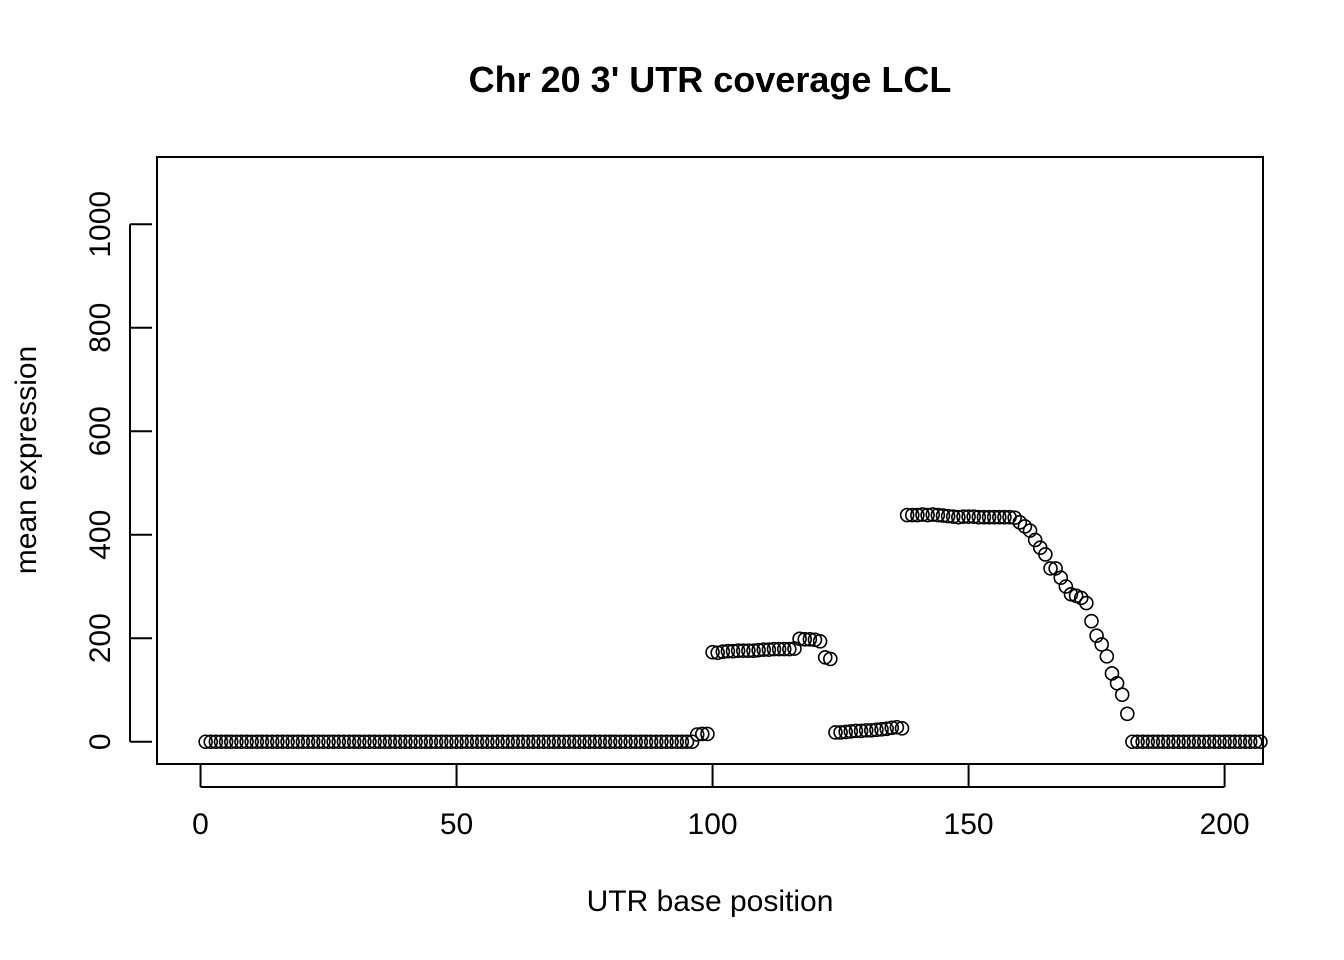  What do you see at coordinates (100, 328) in the screenshot?
I see `y-tick-label: 800` at bounding box center [100, 328].